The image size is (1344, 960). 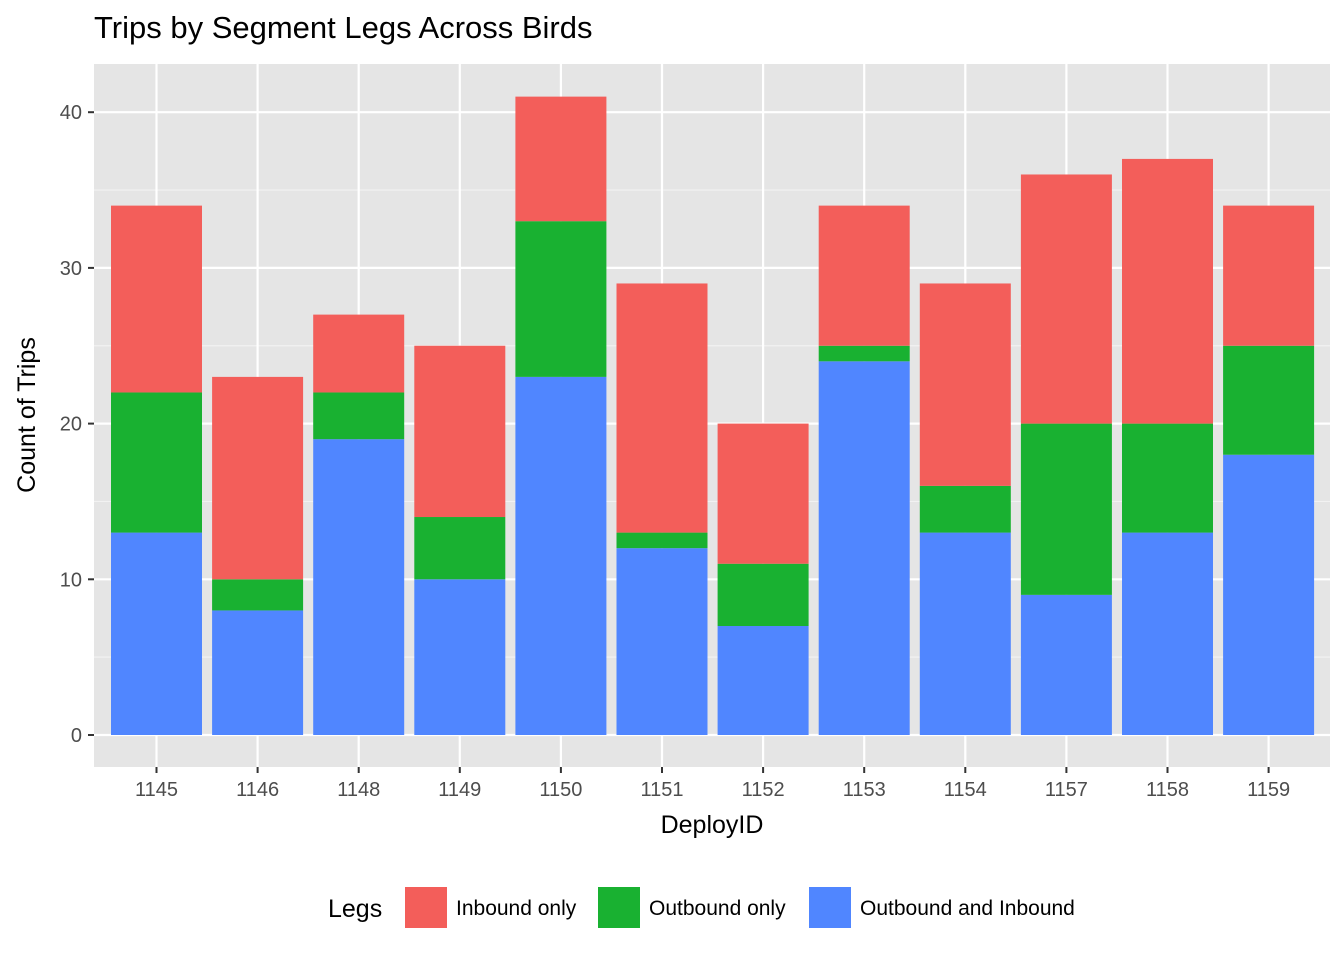 What do you see at coordinates (71, 113) in the screenshot?
I see `y-tick-label: 40` at bounding box center [71, 113].